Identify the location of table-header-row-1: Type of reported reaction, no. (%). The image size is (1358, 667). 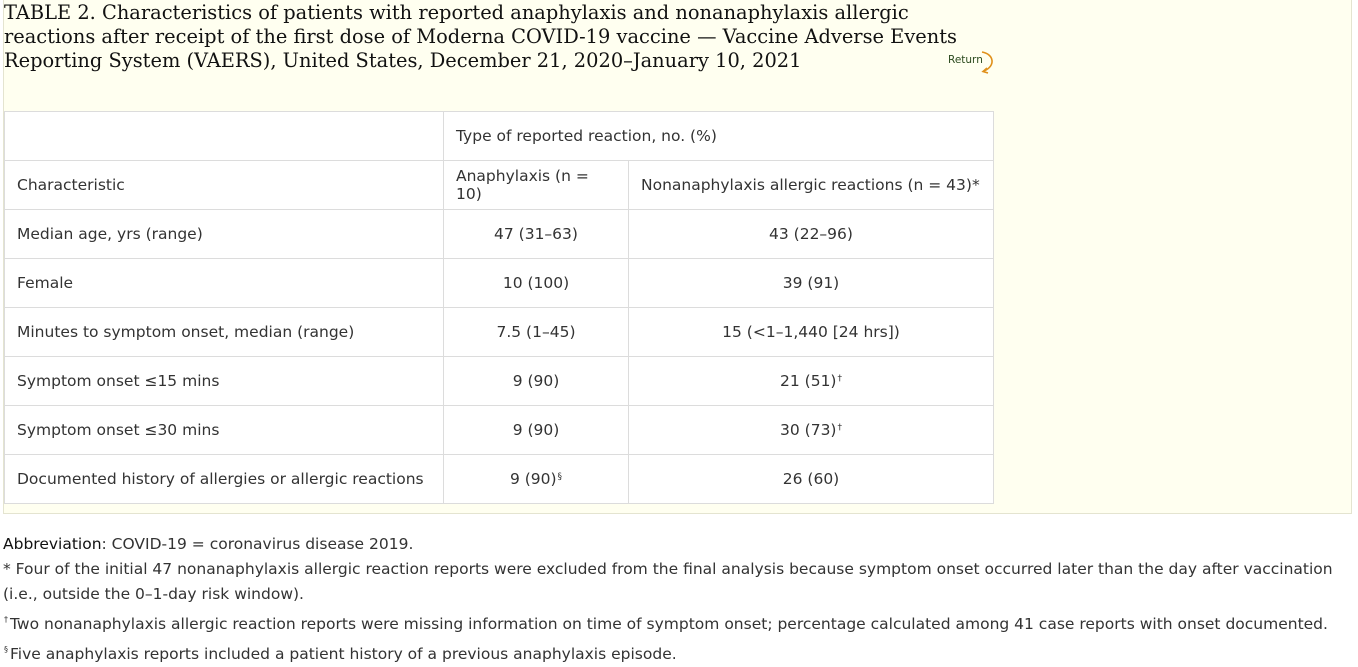
(499, 136).